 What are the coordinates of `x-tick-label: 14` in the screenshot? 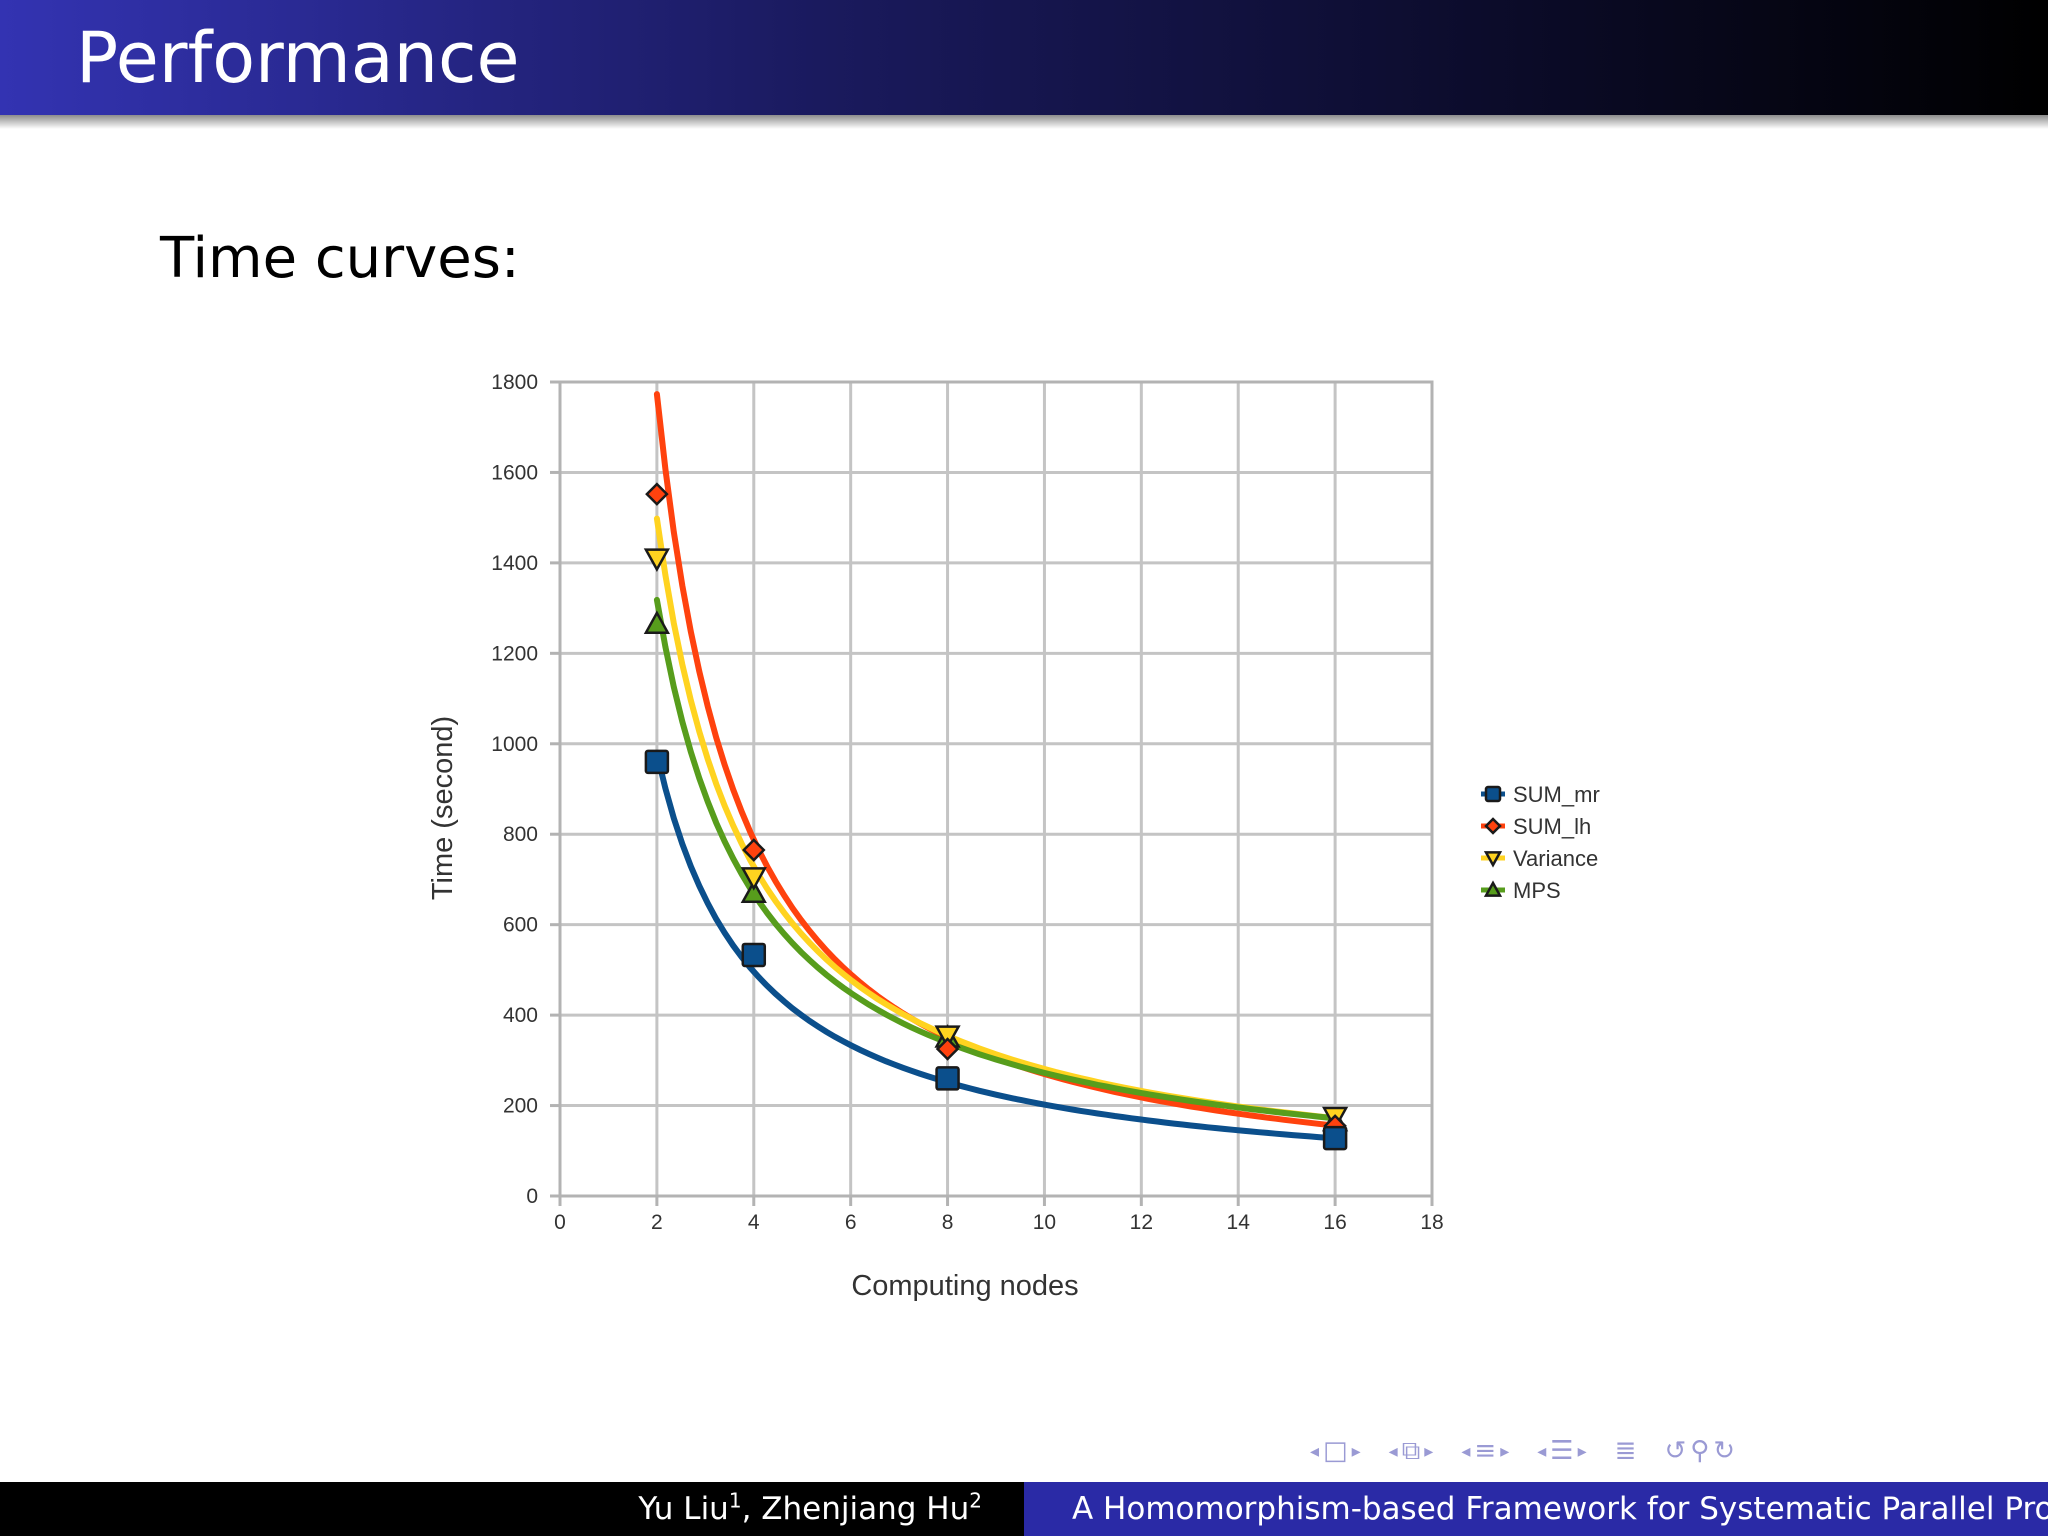 It's located at (1239, 1222).